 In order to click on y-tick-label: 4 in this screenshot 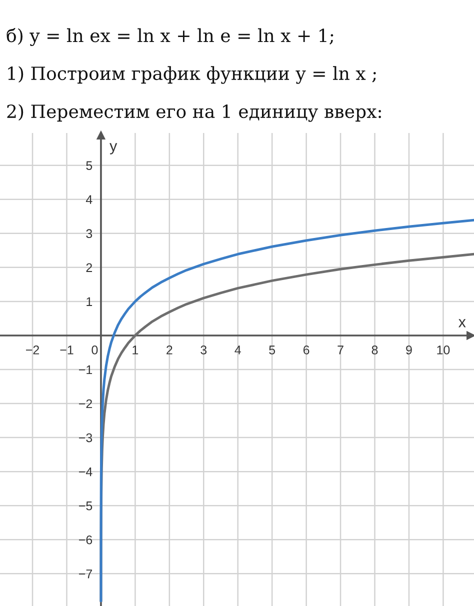, I will do `click(89, 199)`.